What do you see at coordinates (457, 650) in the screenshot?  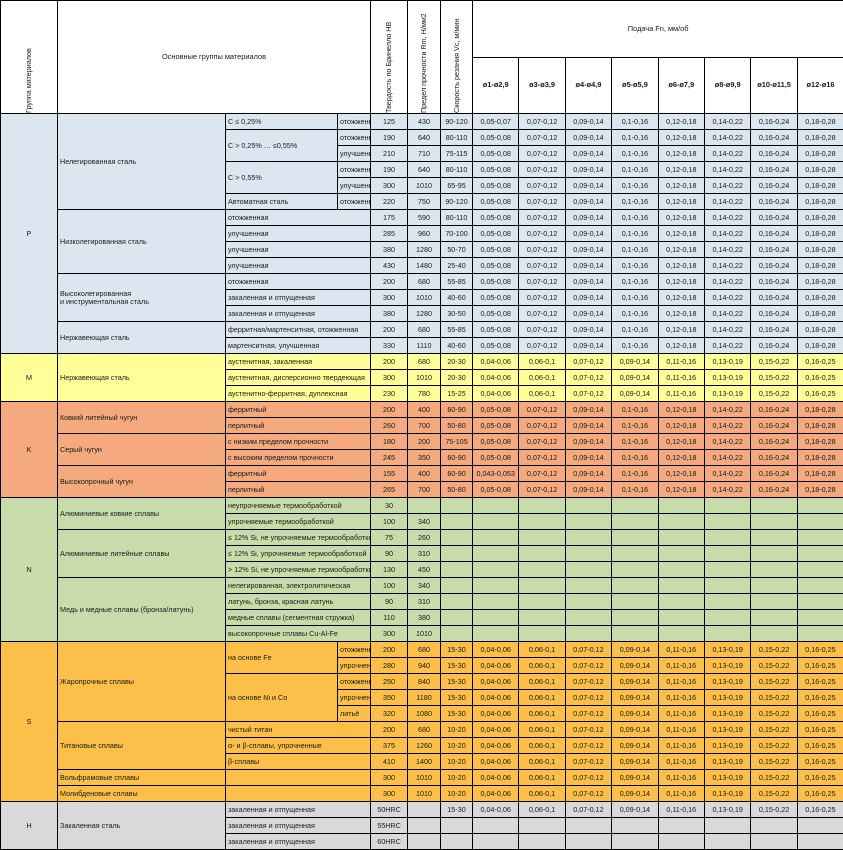 I see `cutting-speed-value: 15-30` at bounding box center [457, 650].